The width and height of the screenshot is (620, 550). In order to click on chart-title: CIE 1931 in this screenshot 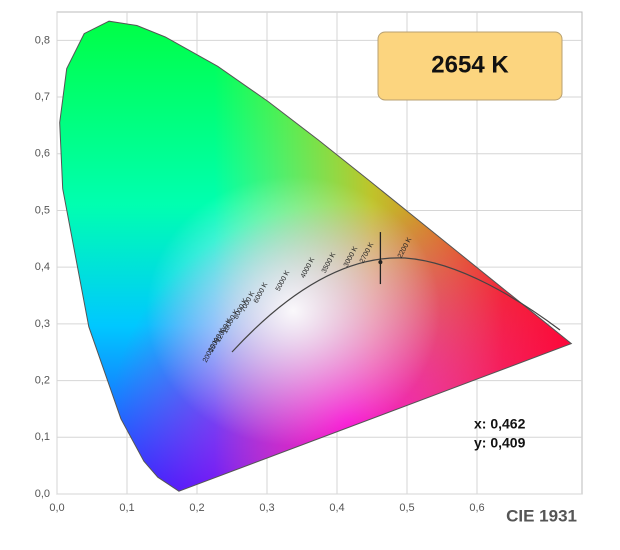, I will do `click(541, 515)`.